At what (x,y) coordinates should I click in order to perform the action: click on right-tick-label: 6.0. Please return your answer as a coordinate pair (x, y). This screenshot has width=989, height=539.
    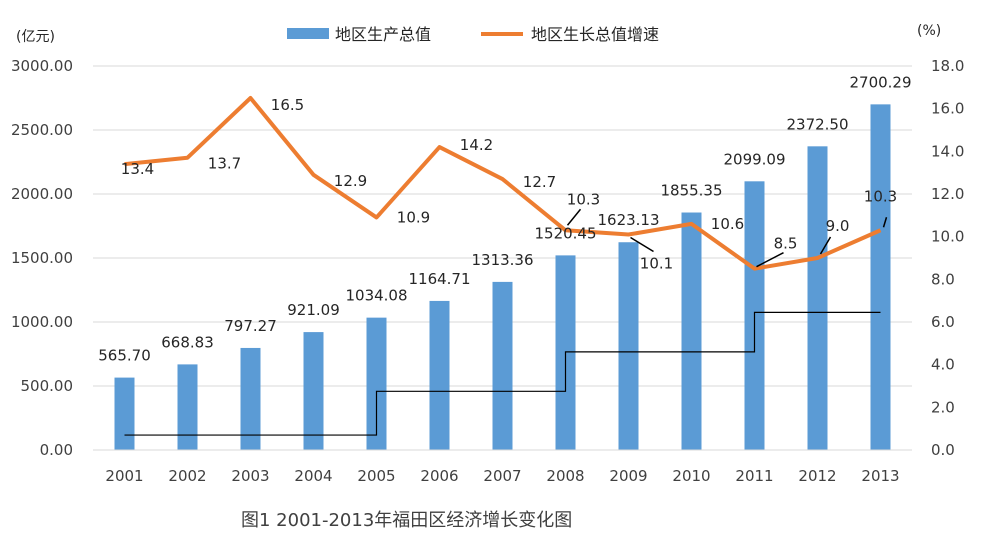
    Looking at the image, I should click on (943, 322).